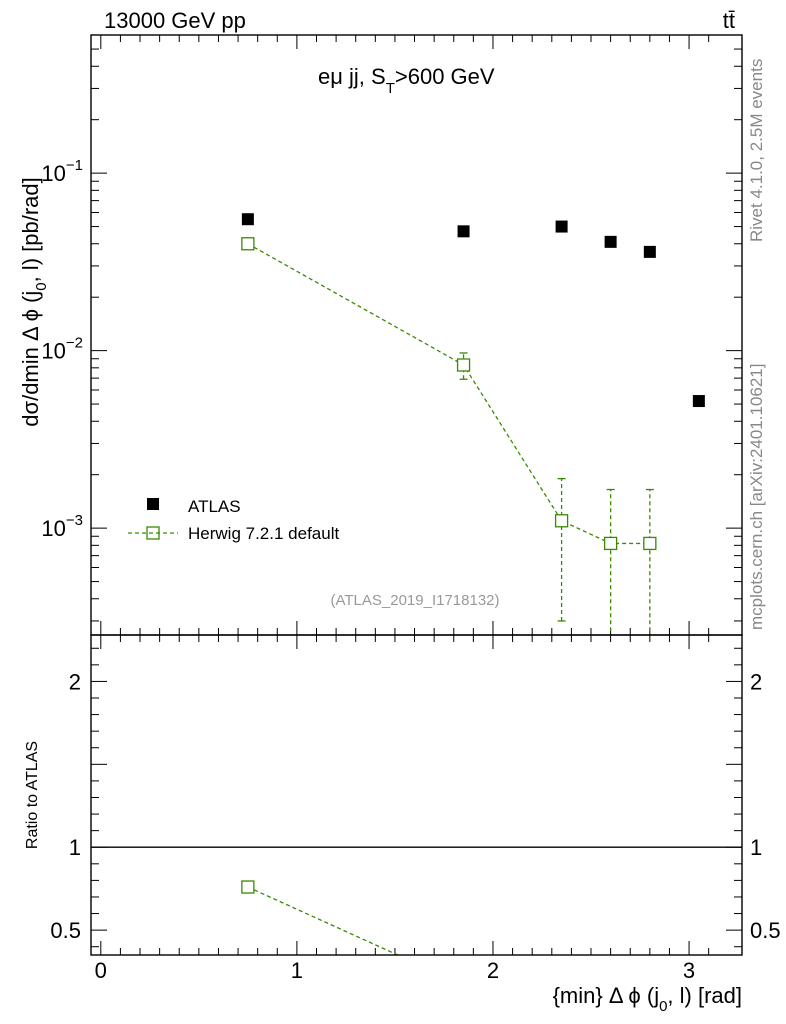 The image size is (786, 1024). Describe the element at coordinates (153, 504) in the screenshot. I see `legend-atlas-marker` at that location.